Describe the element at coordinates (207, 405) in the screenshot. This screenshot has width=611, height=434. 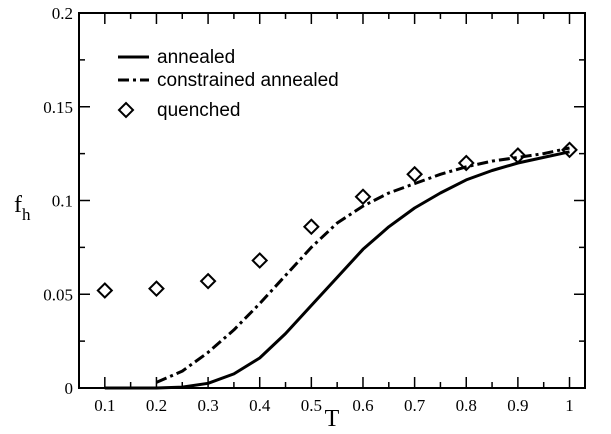
I see `x-tick-label: 0.3` at that location.